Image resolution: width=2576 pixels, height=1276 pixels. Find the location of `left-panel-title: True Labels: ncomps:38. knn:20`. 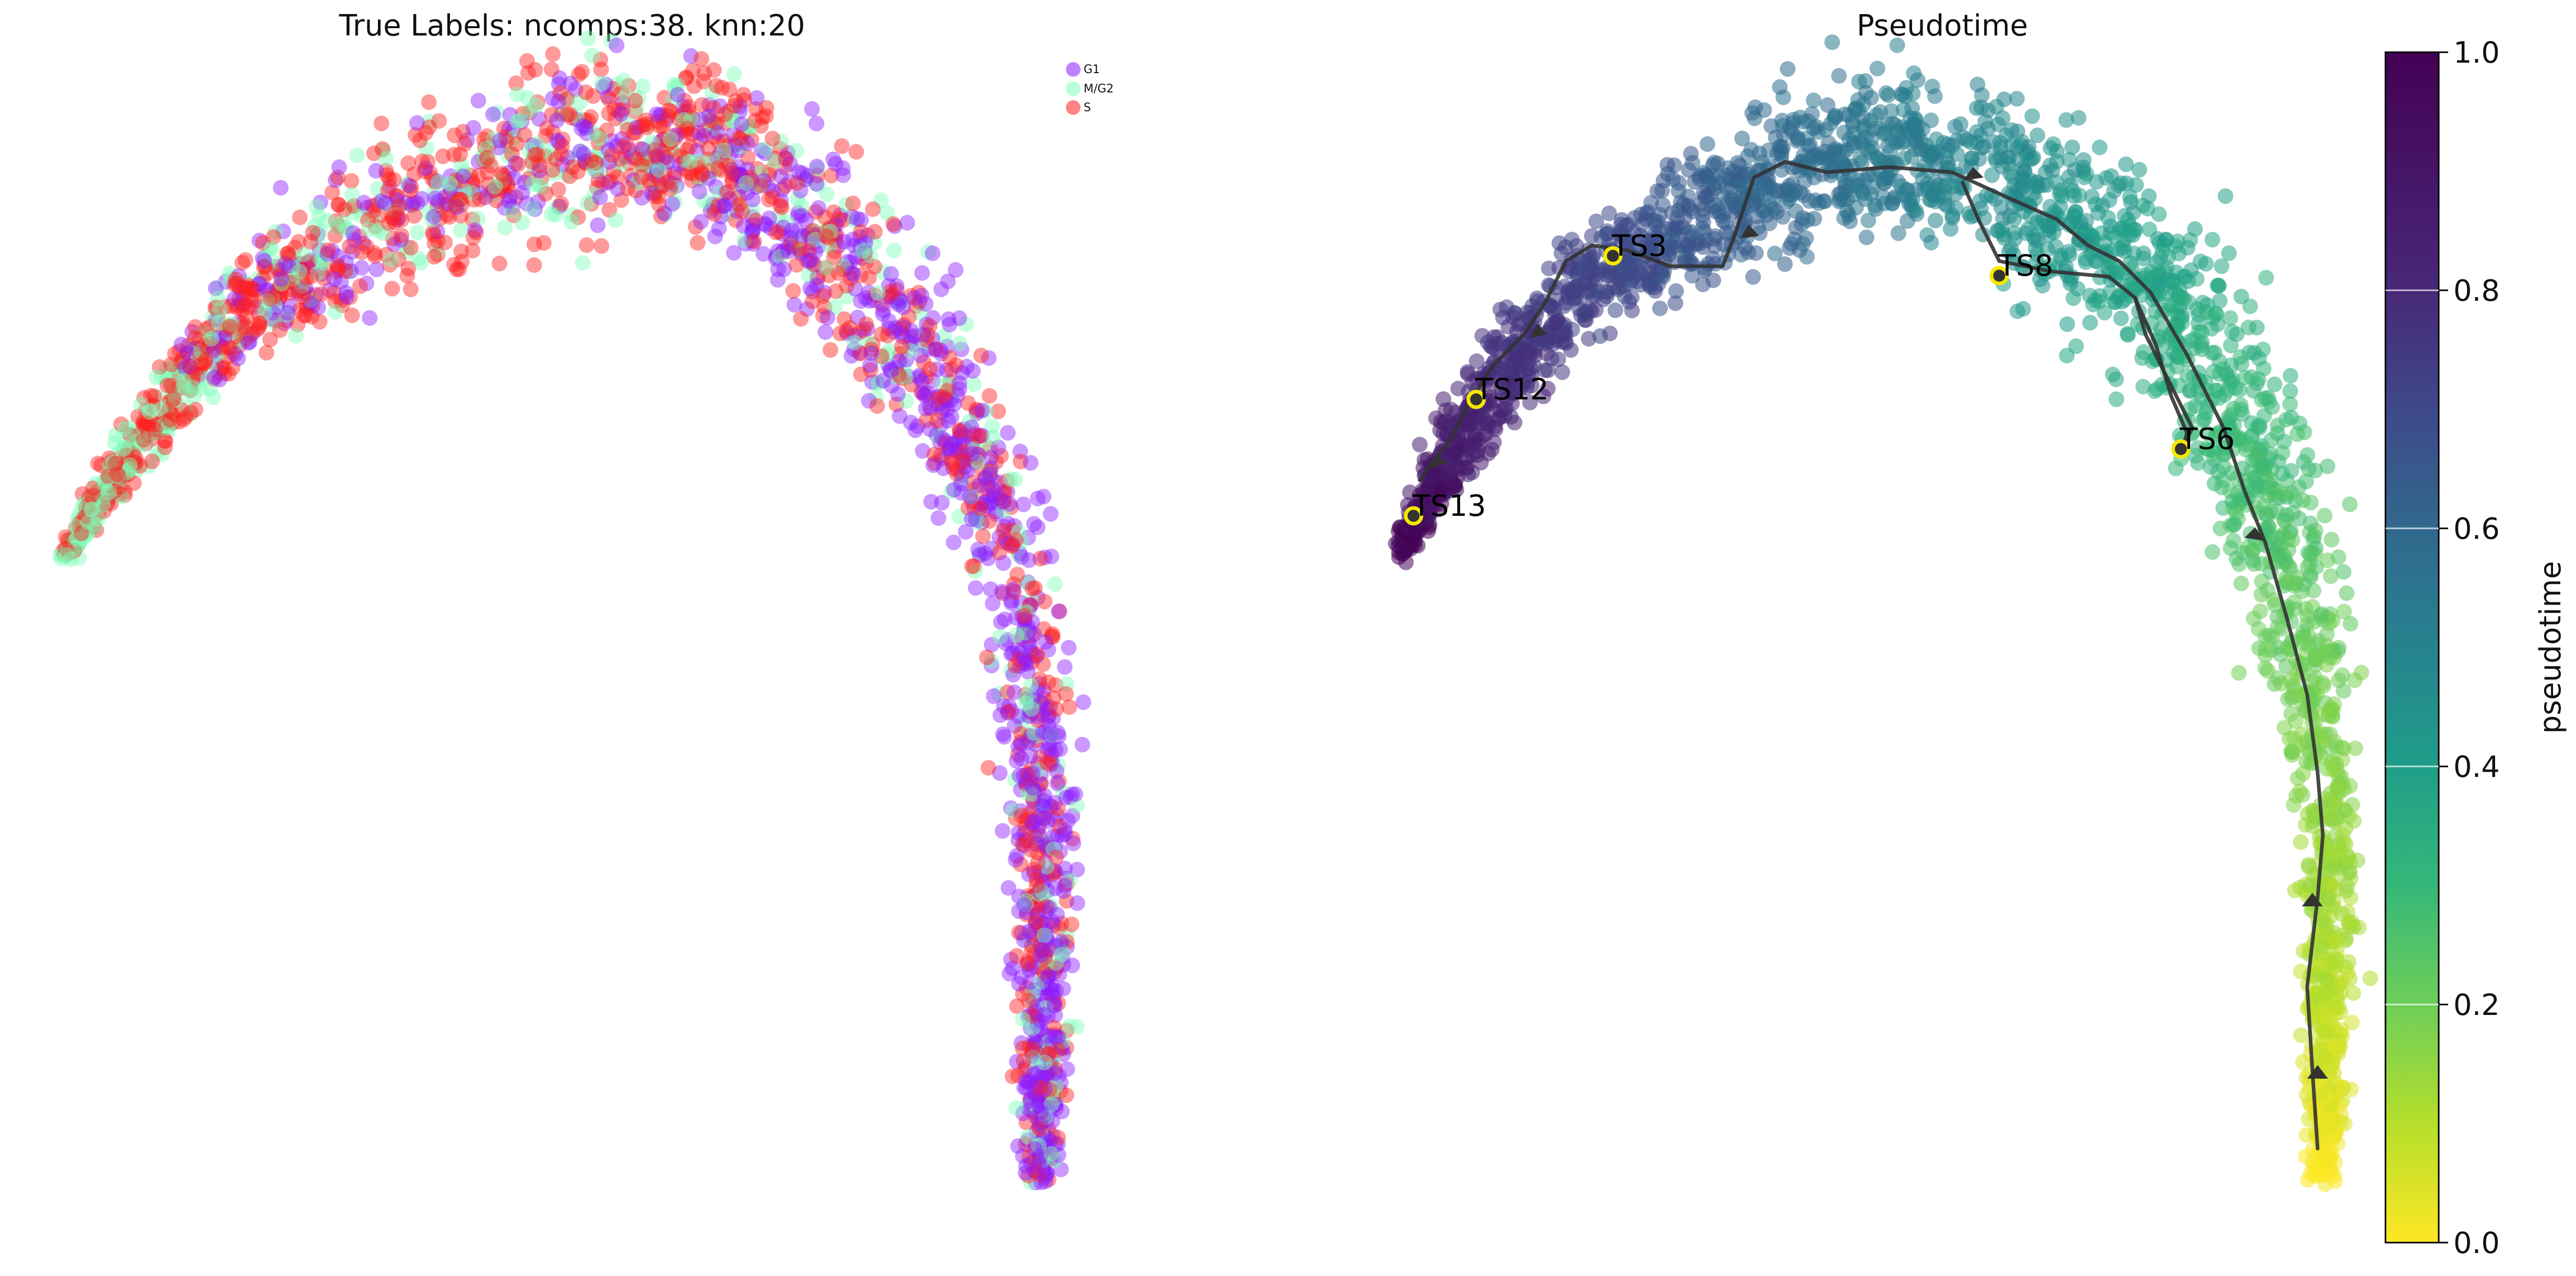

left-panel-title: True Labels: ncomps:38. knn:20 is located at coordinates (572, 26).